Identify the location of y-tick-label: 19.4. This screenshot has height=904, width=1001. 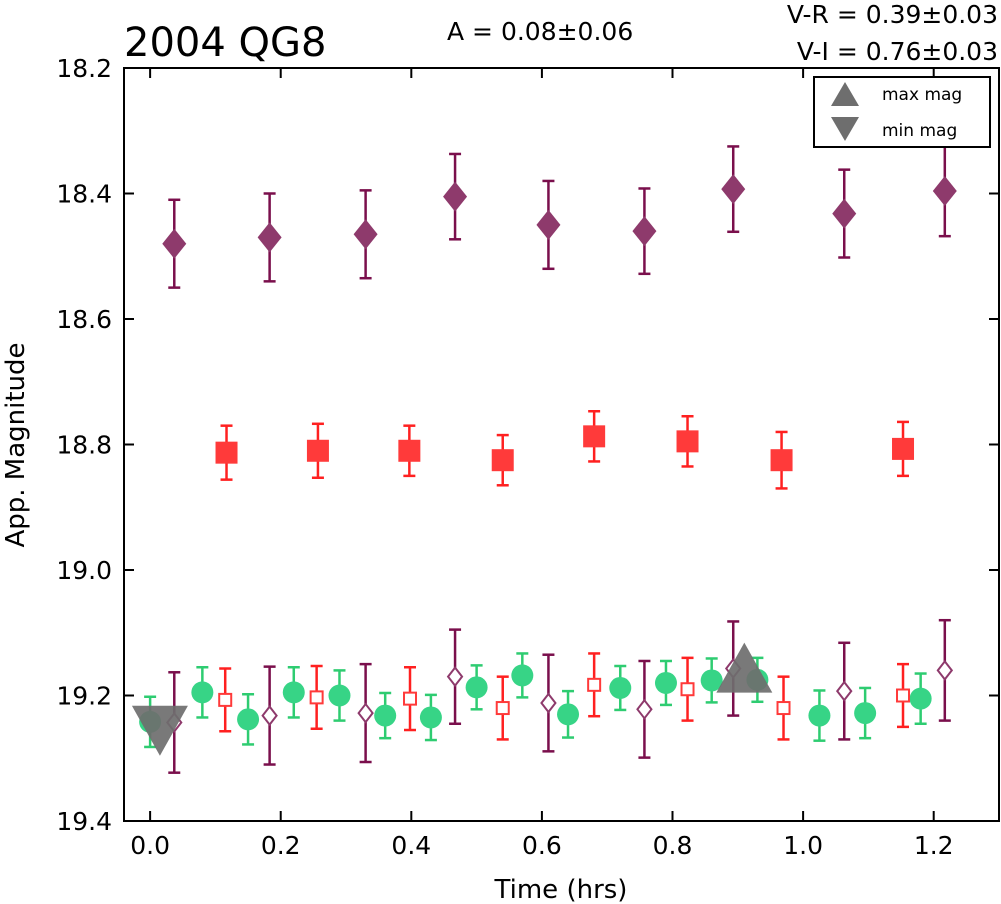
(84, 821).